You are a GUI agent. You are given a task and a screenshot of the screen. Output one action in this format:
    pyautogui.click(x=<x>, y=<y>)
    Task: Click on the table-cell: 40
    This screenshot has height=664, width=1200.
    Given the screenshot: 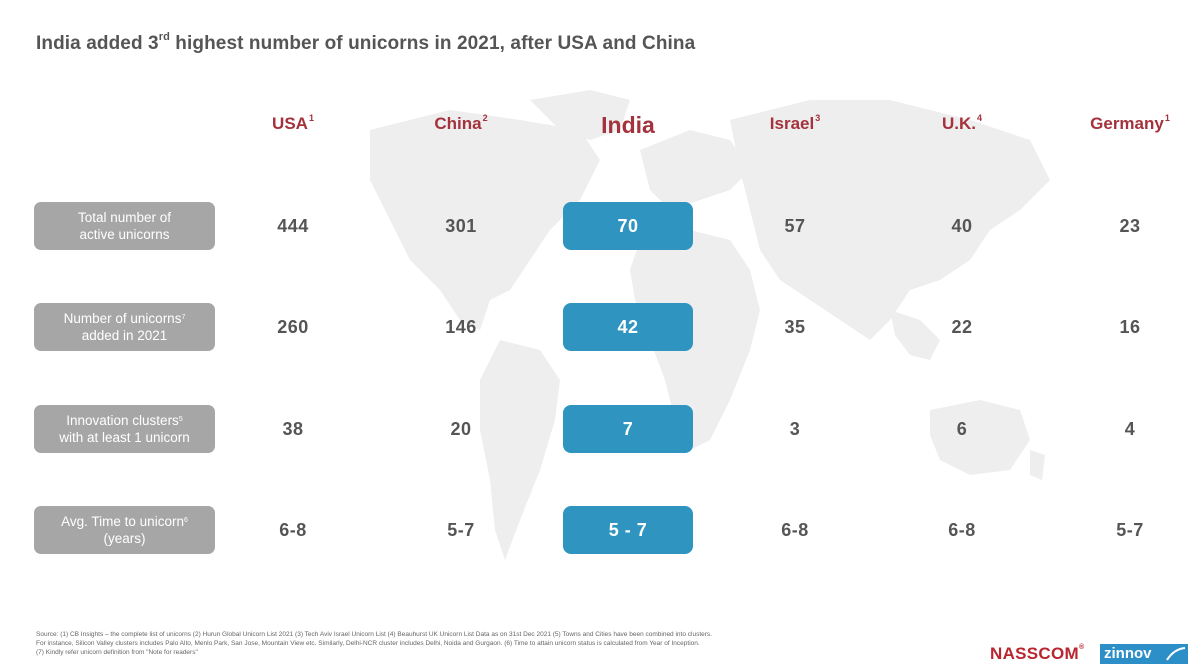 What is the action you would take?
    pyautogui.click(x=962, y=226)
    